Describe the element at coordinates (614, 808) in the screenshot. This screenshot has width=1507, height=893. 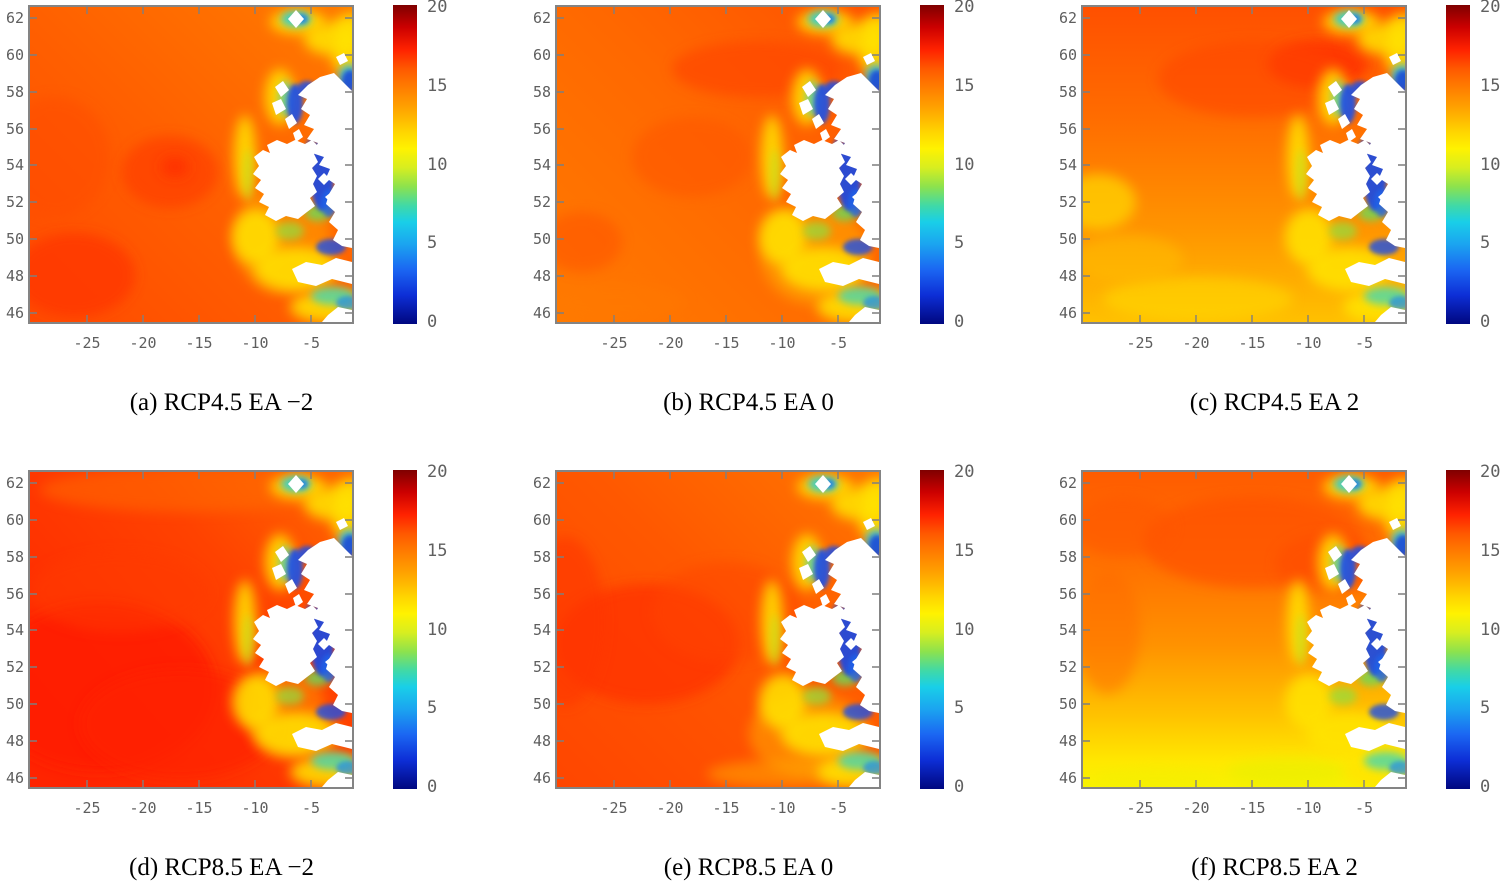
I see `x-tick-label: -25` at that location.